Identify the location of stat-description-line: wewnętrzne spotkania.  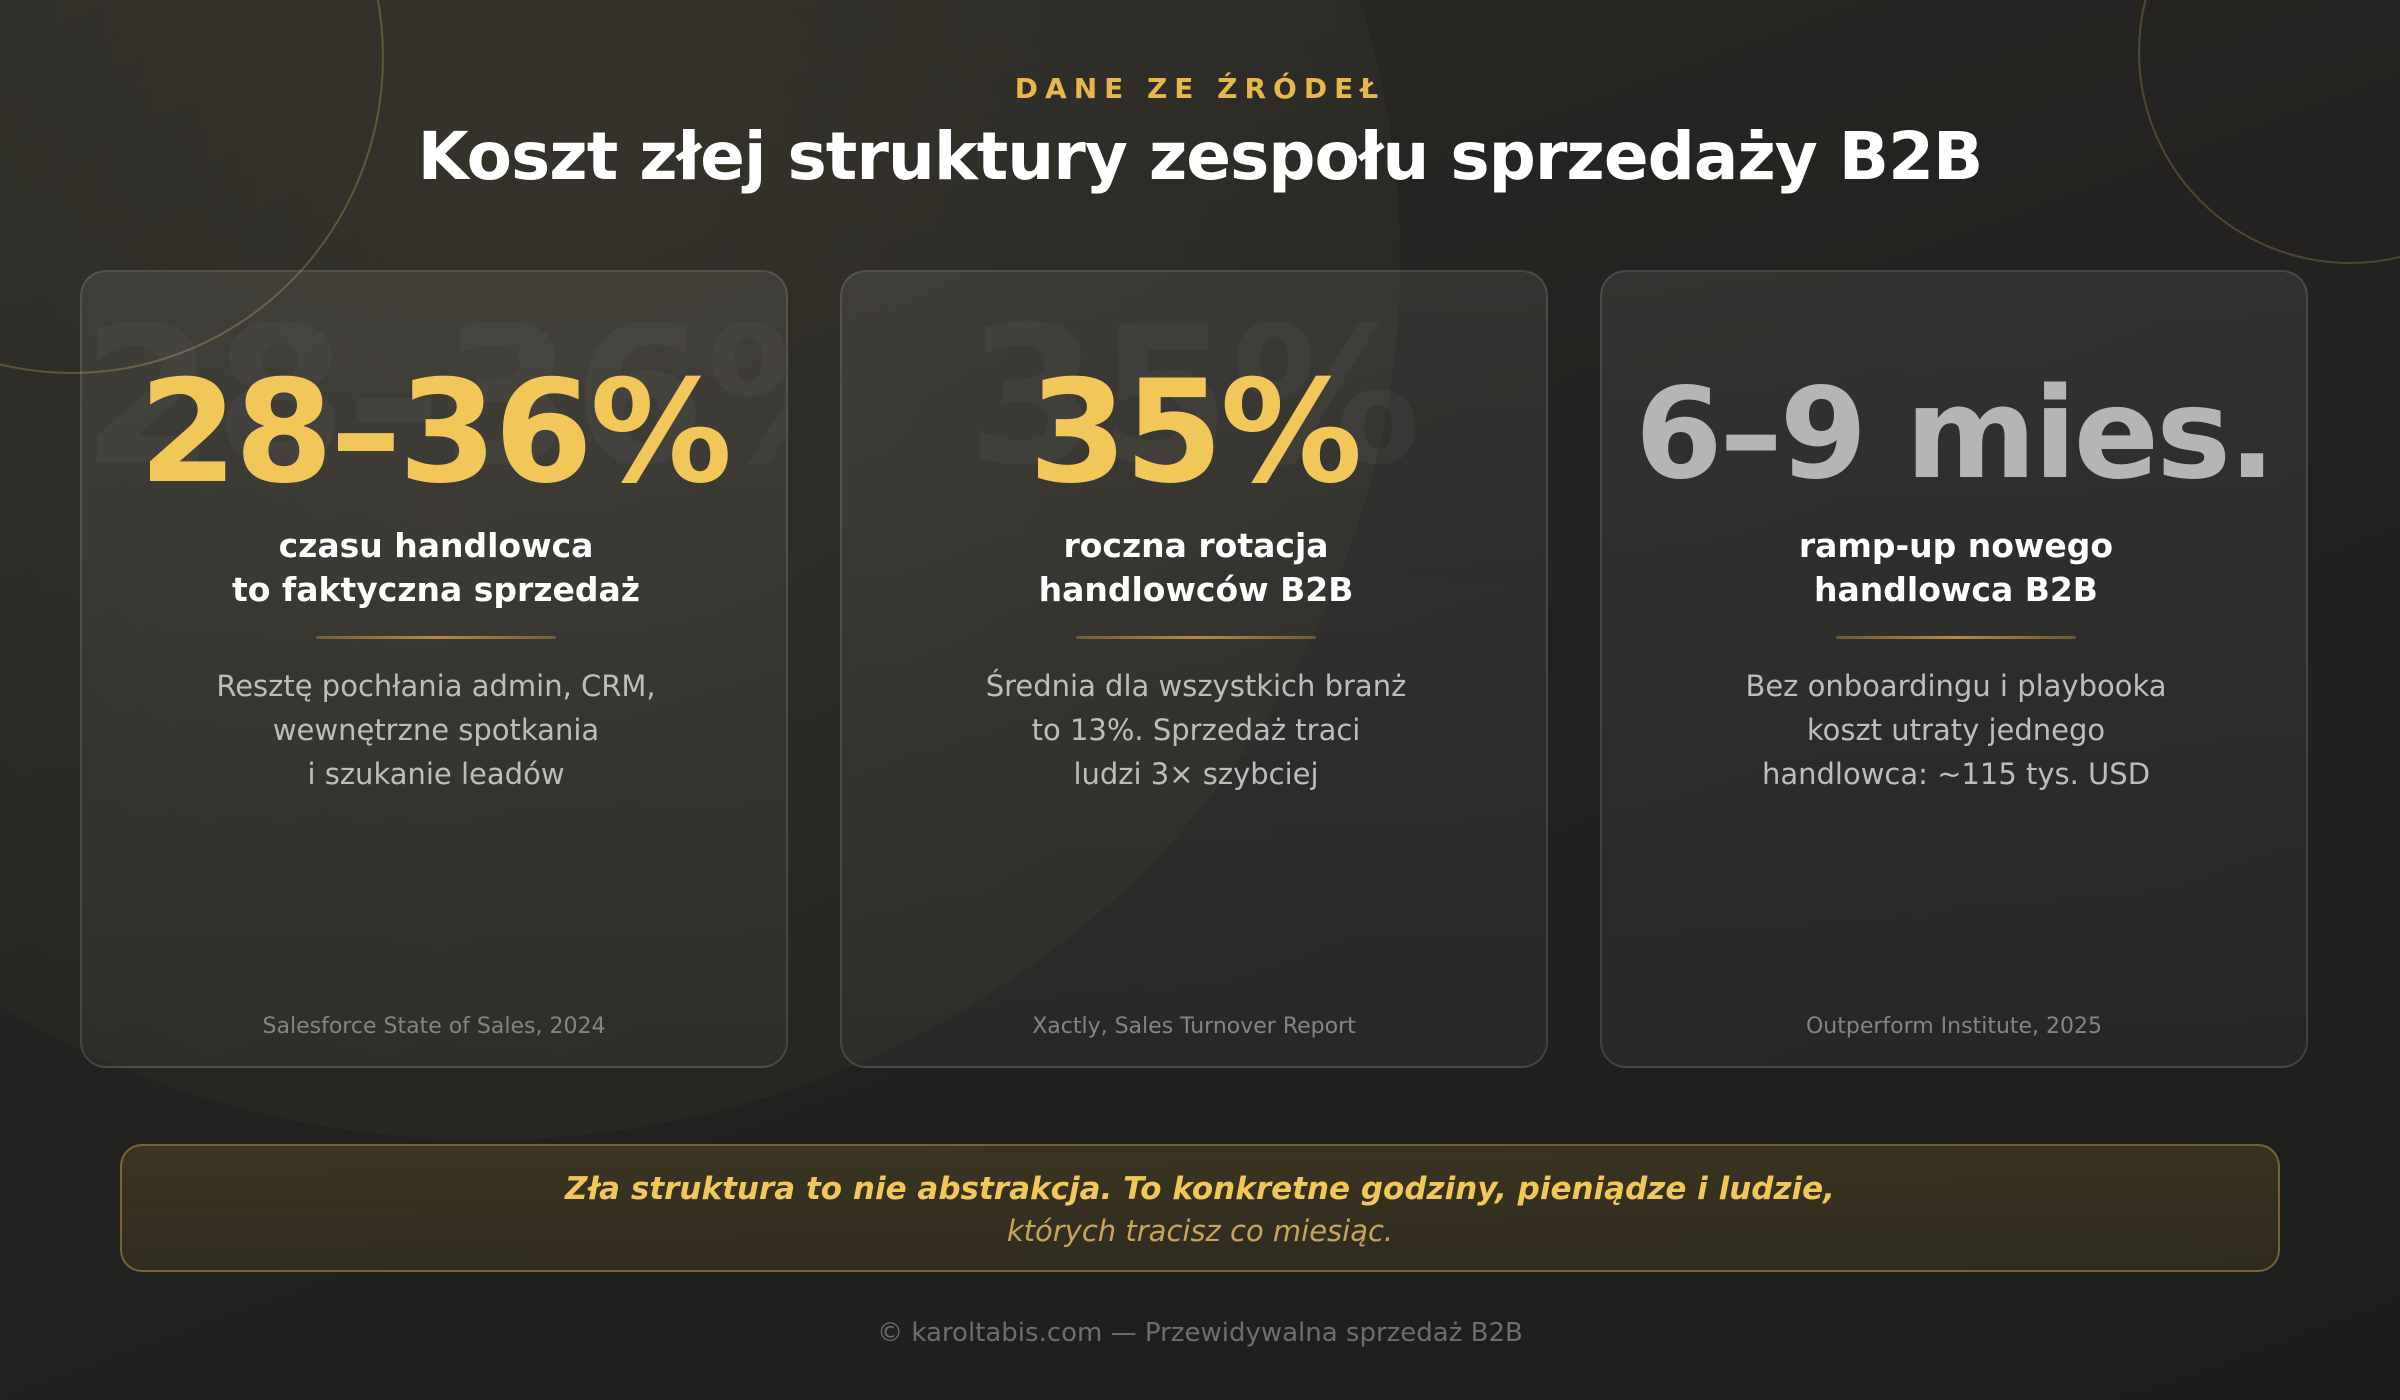
(436, 730).